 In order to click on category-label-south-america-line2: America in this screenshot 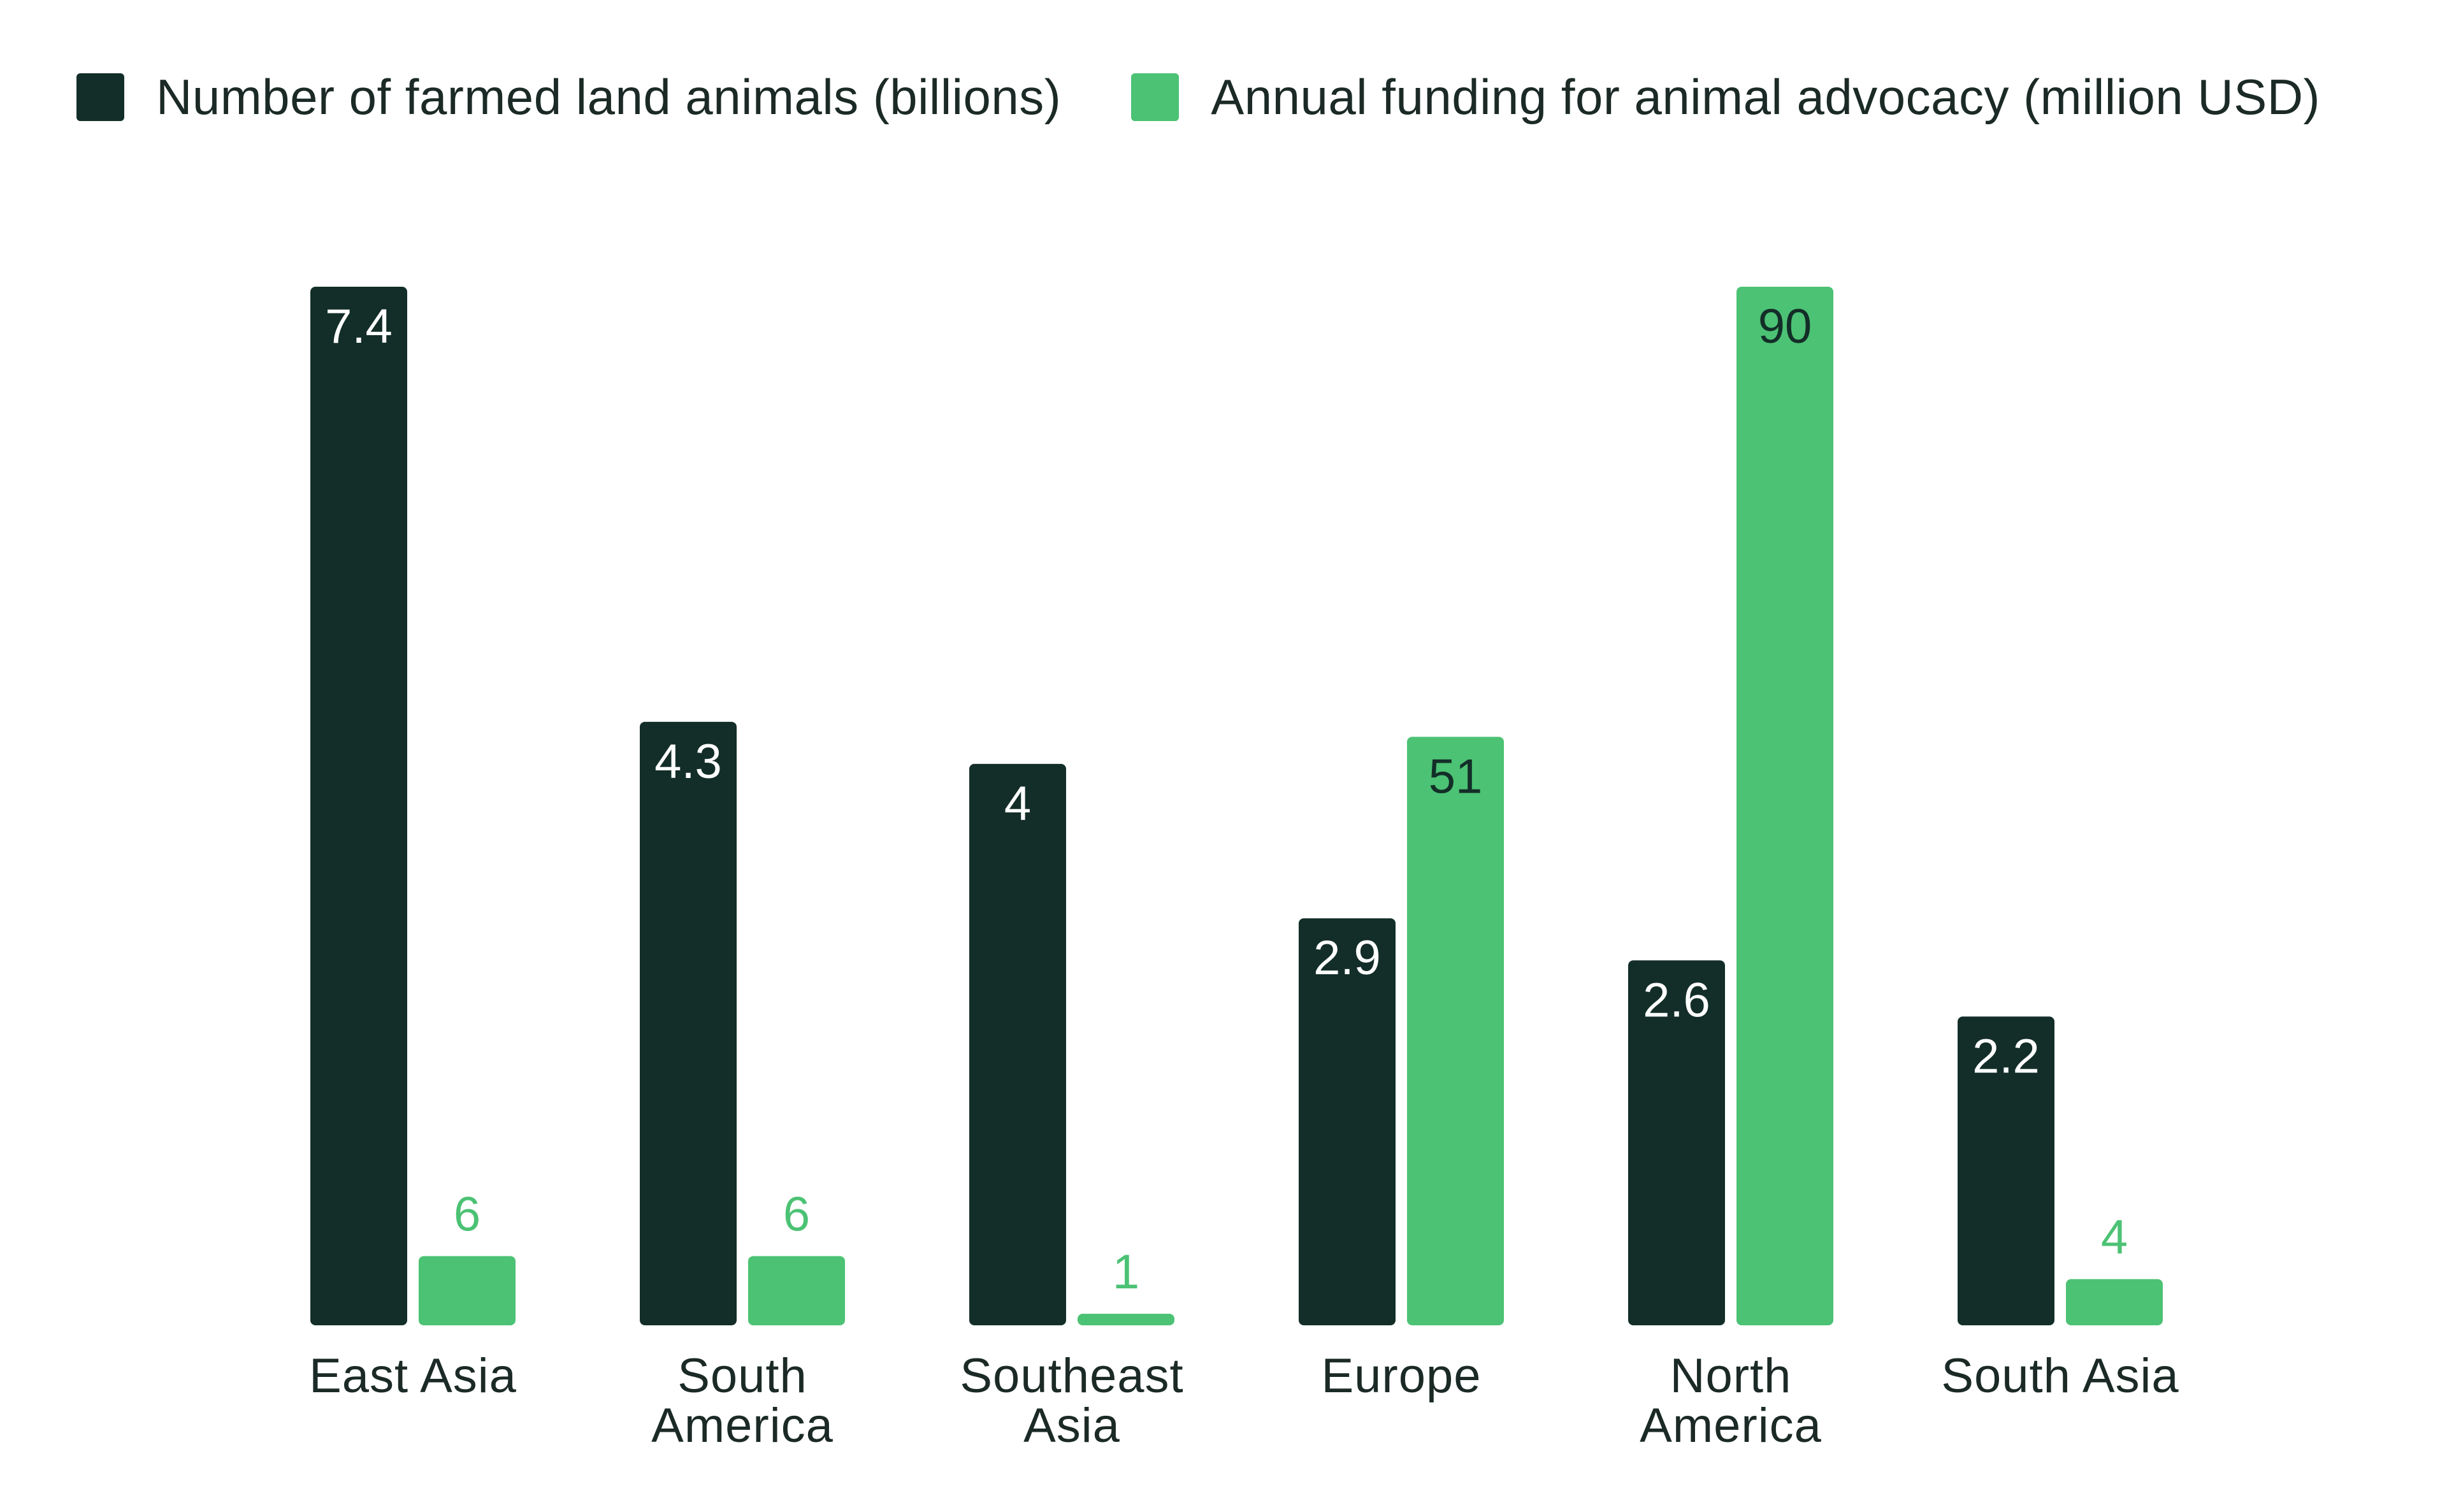, I will do `click(742, 1426)`.